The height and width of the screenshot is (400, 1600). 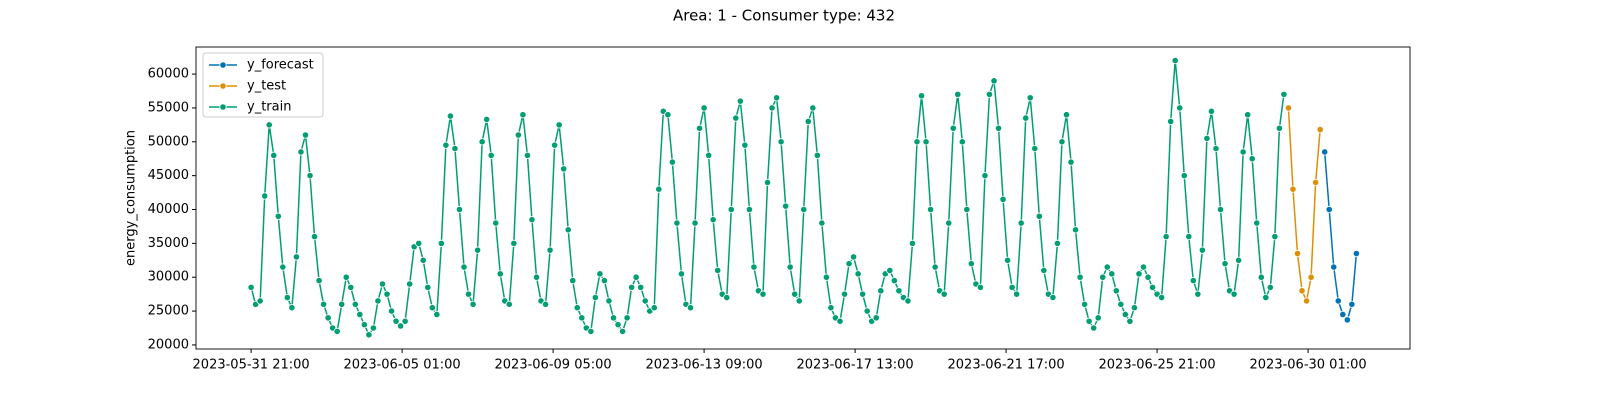 I want to click on x-tick-label: 2023-06-21 17:00, so click(x=1006, y=365).